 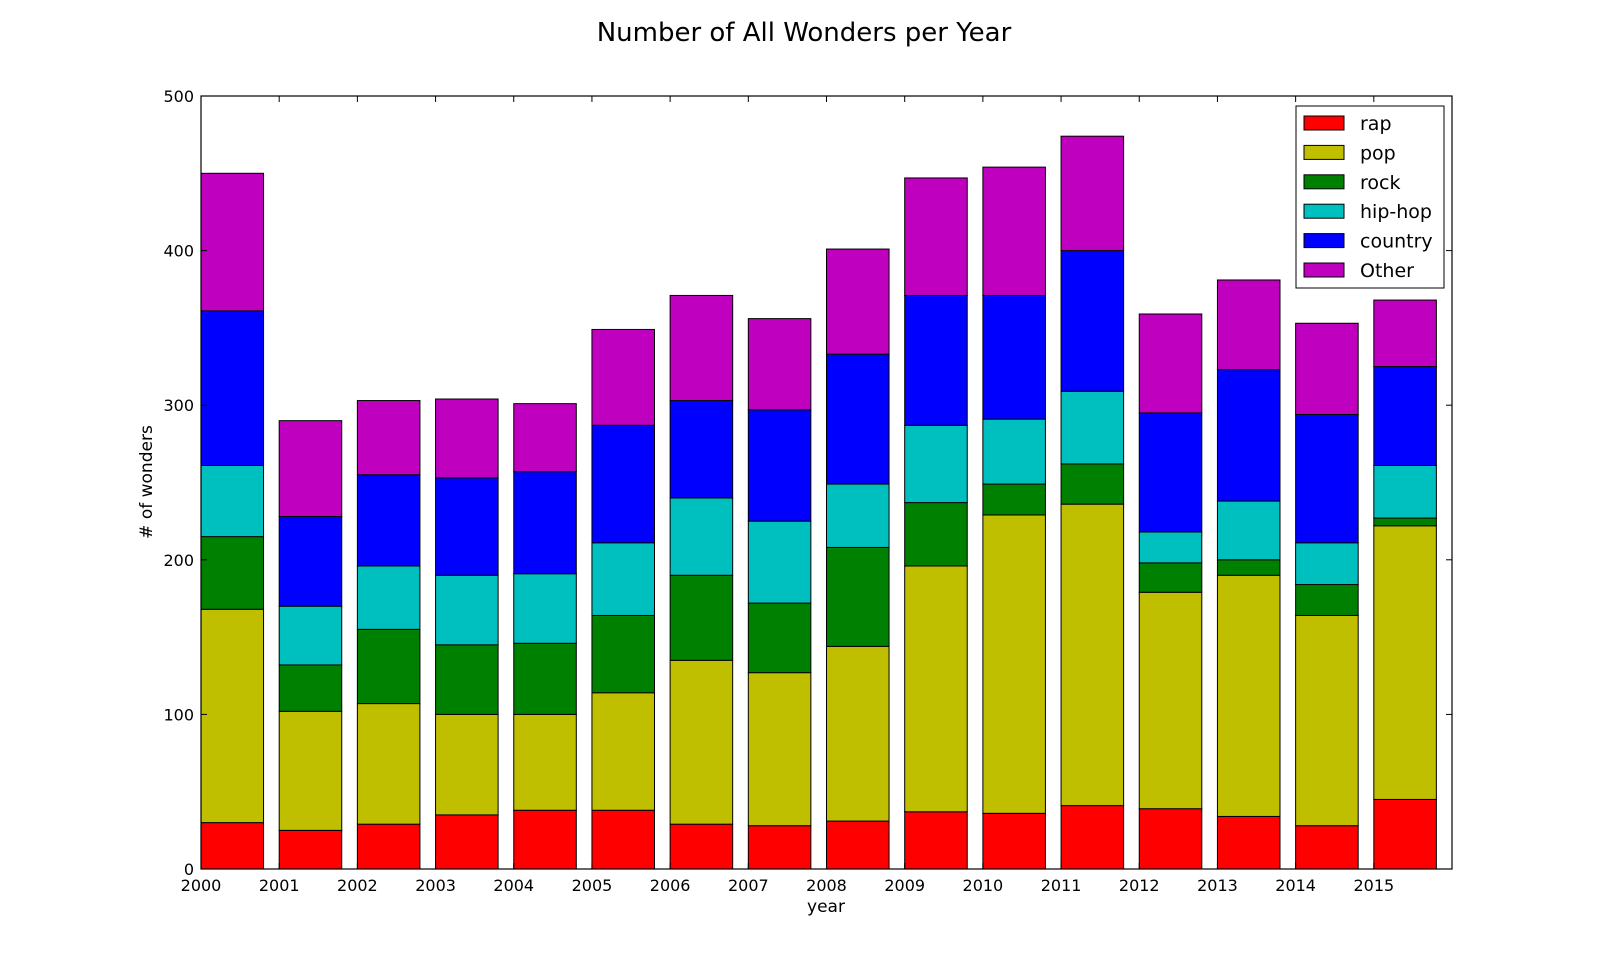 I want to click on legend-label-hip-hop: hip-hop, so click(x=1396, y=212).